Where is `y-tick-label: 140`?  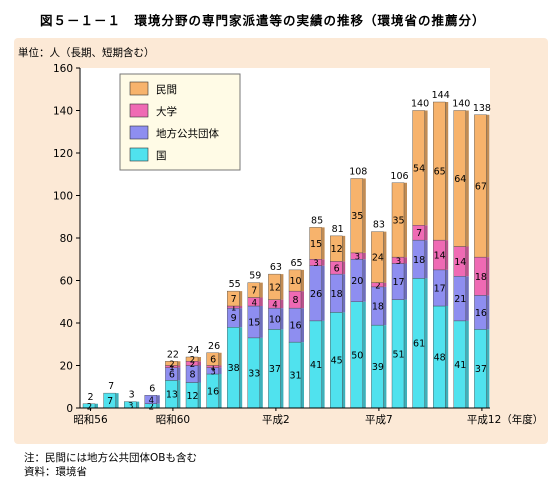
y-tick-label: 140 is located at coordinates (63, 112).